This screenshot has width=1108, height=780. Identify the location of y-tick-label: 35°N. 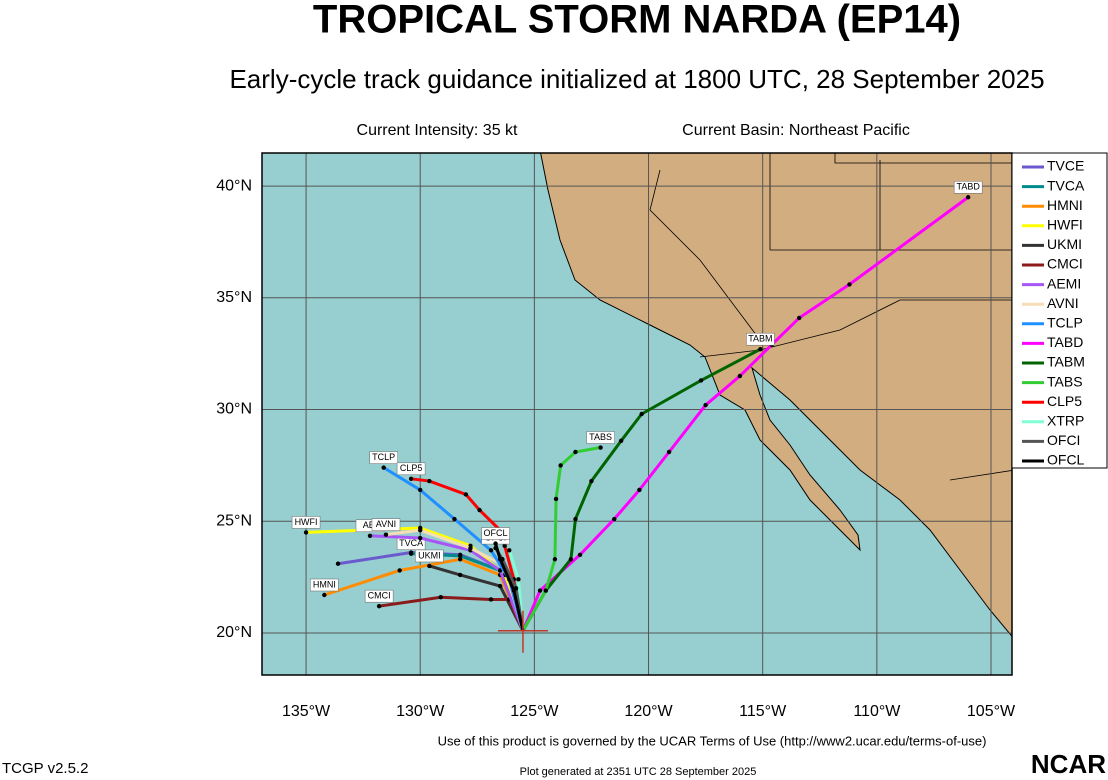
(234, 297).